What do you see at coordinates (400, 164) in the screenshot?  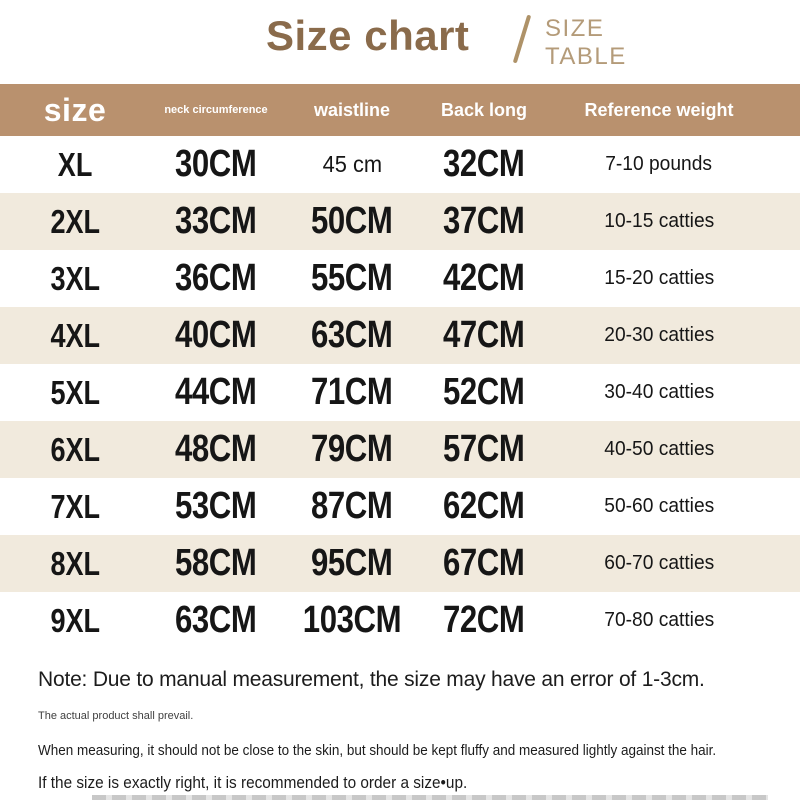 I see `table-row: XL 30CM 45 cm 32CM 7-10 pounds` at bounding box center [400, 164].